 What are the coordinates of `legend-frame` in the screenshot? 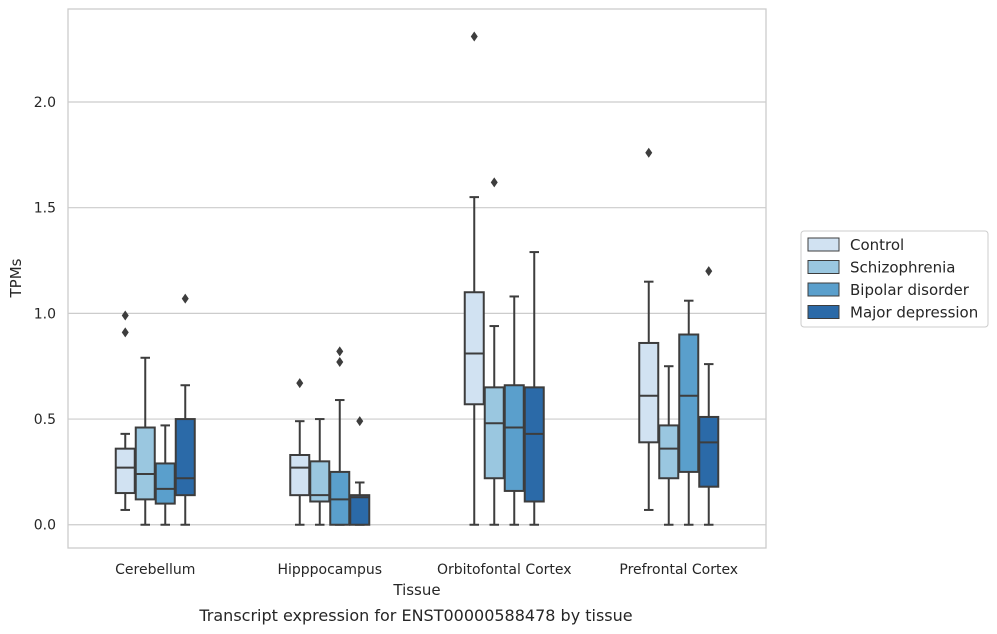 It's located at (894, 279).